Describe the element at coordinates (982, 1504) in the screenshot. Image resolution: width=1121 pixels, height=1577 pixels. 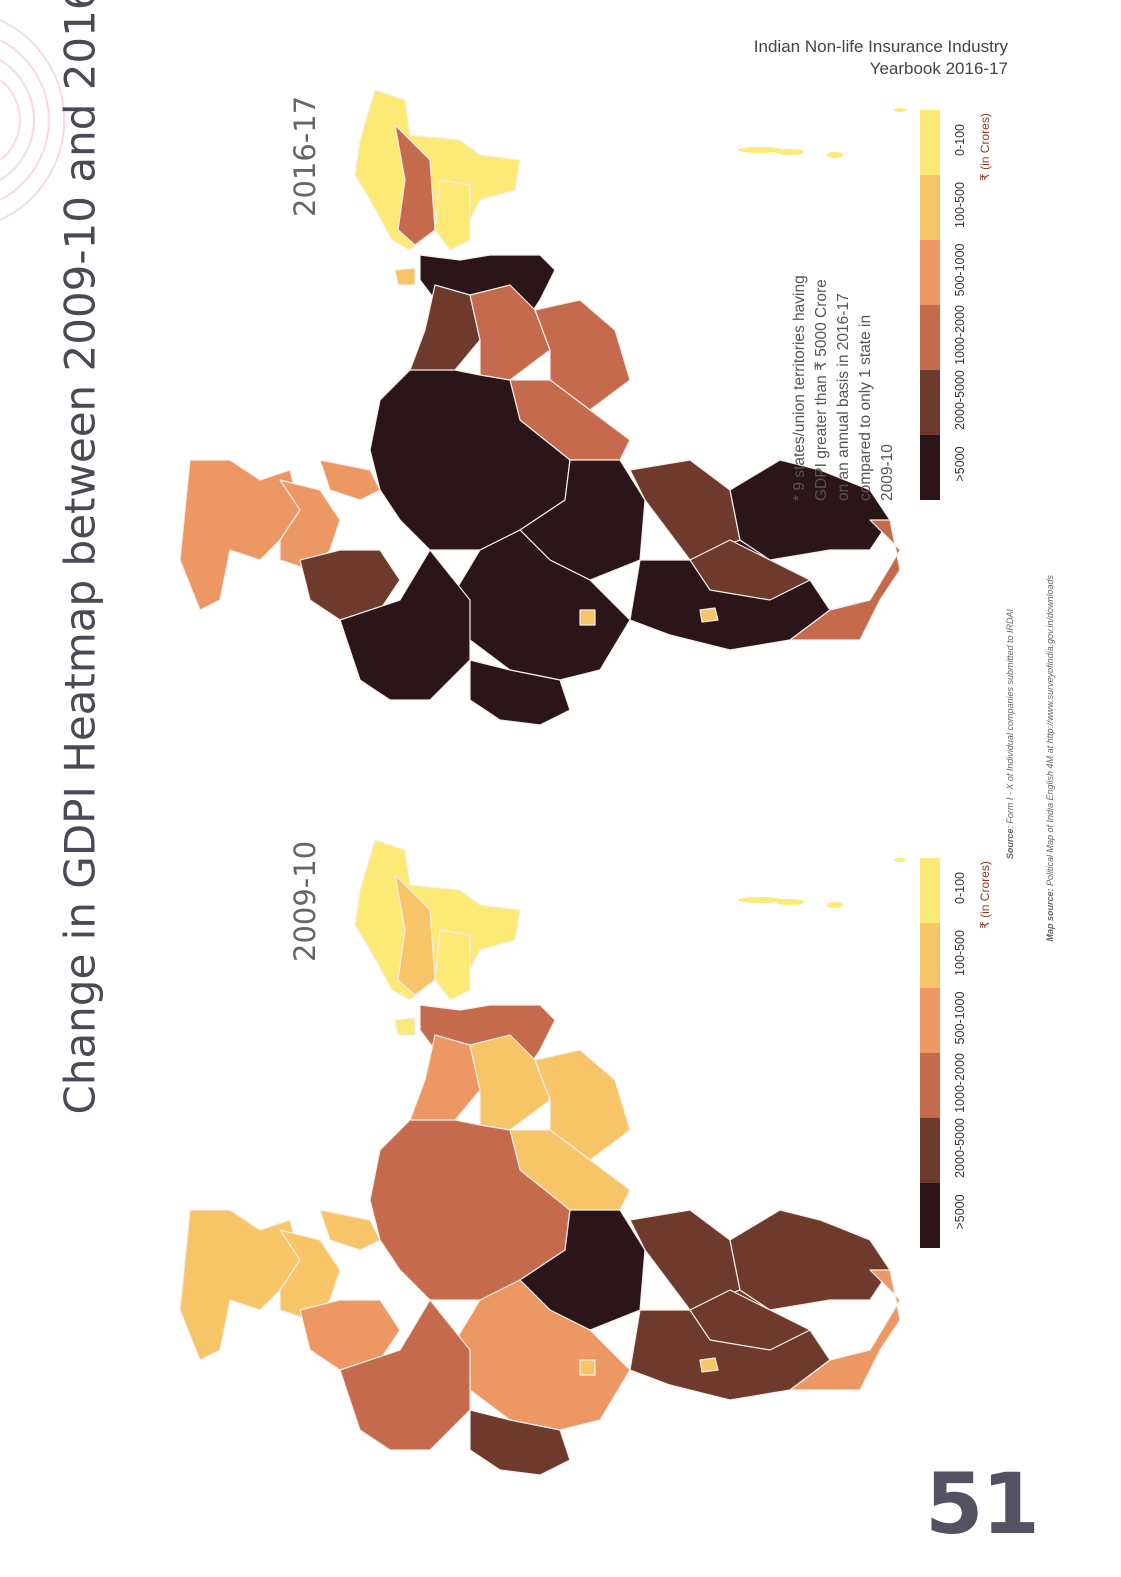
I see `page-number: 51` at that location.